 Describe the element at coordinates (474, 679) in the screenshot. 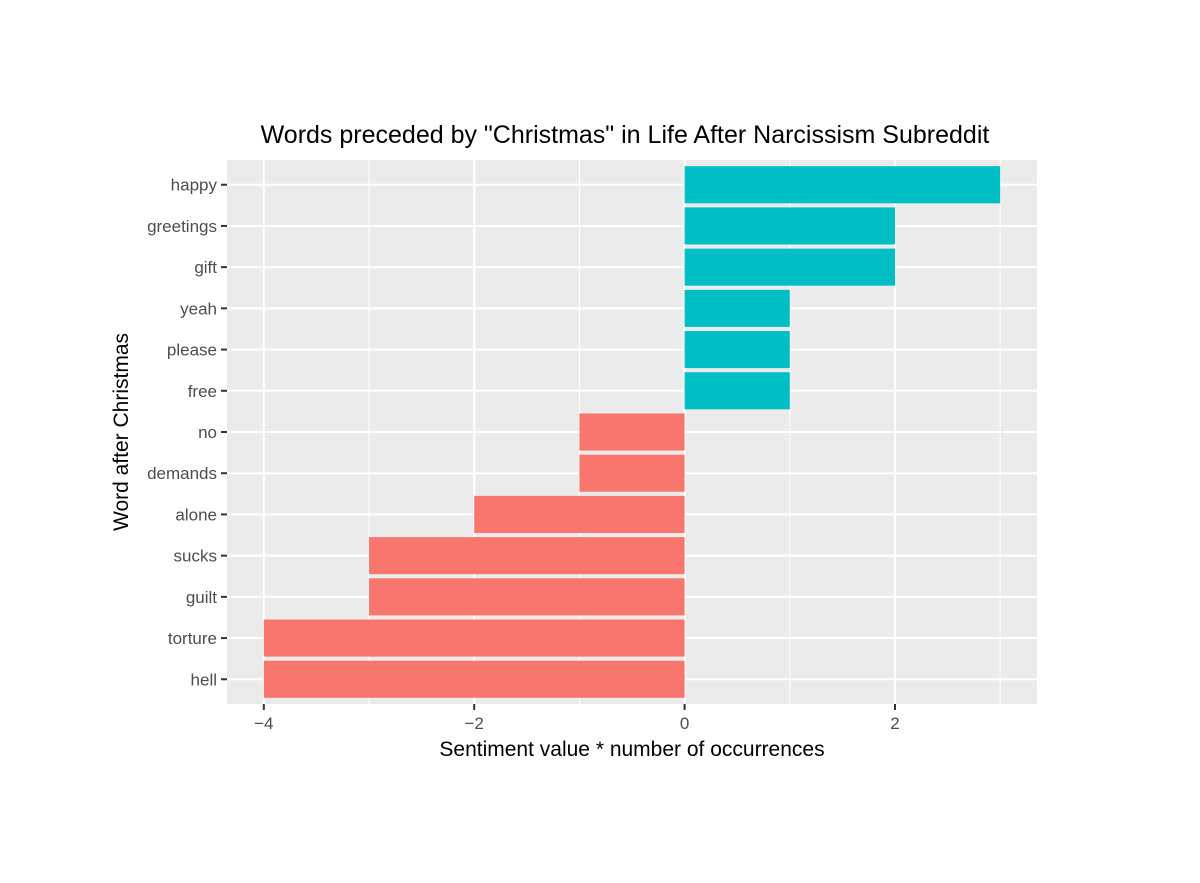

I see `bar-hell` at that location.